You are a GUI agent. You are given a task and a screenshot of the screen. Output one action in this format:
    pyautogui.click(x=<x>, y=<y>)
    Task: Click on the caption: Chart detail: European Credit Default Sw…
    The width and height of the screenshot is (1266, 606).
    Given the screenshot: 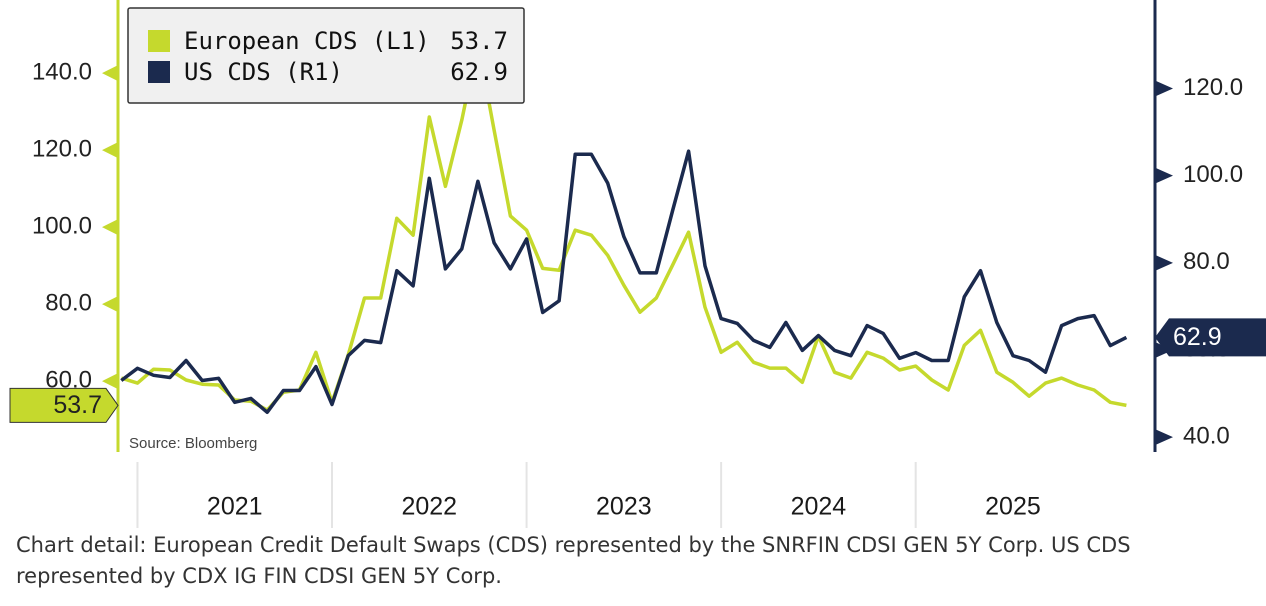 What is the action you would take?
    pyautogui.click(x=573, y=560)
    